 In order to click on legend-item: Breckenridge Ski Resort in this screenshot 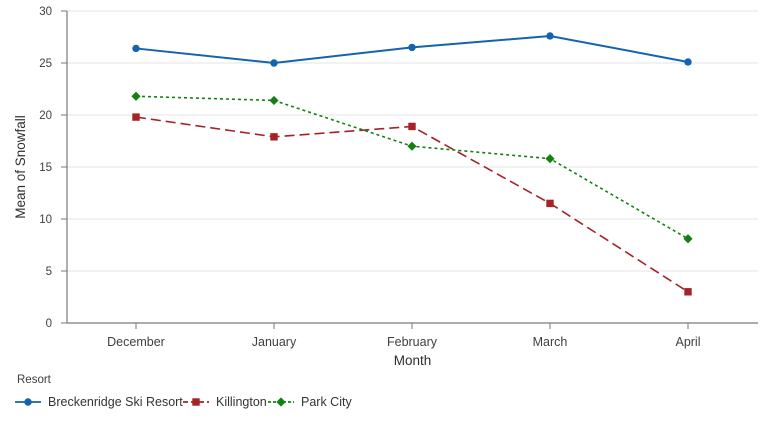, I will do `click(99, 402)`.